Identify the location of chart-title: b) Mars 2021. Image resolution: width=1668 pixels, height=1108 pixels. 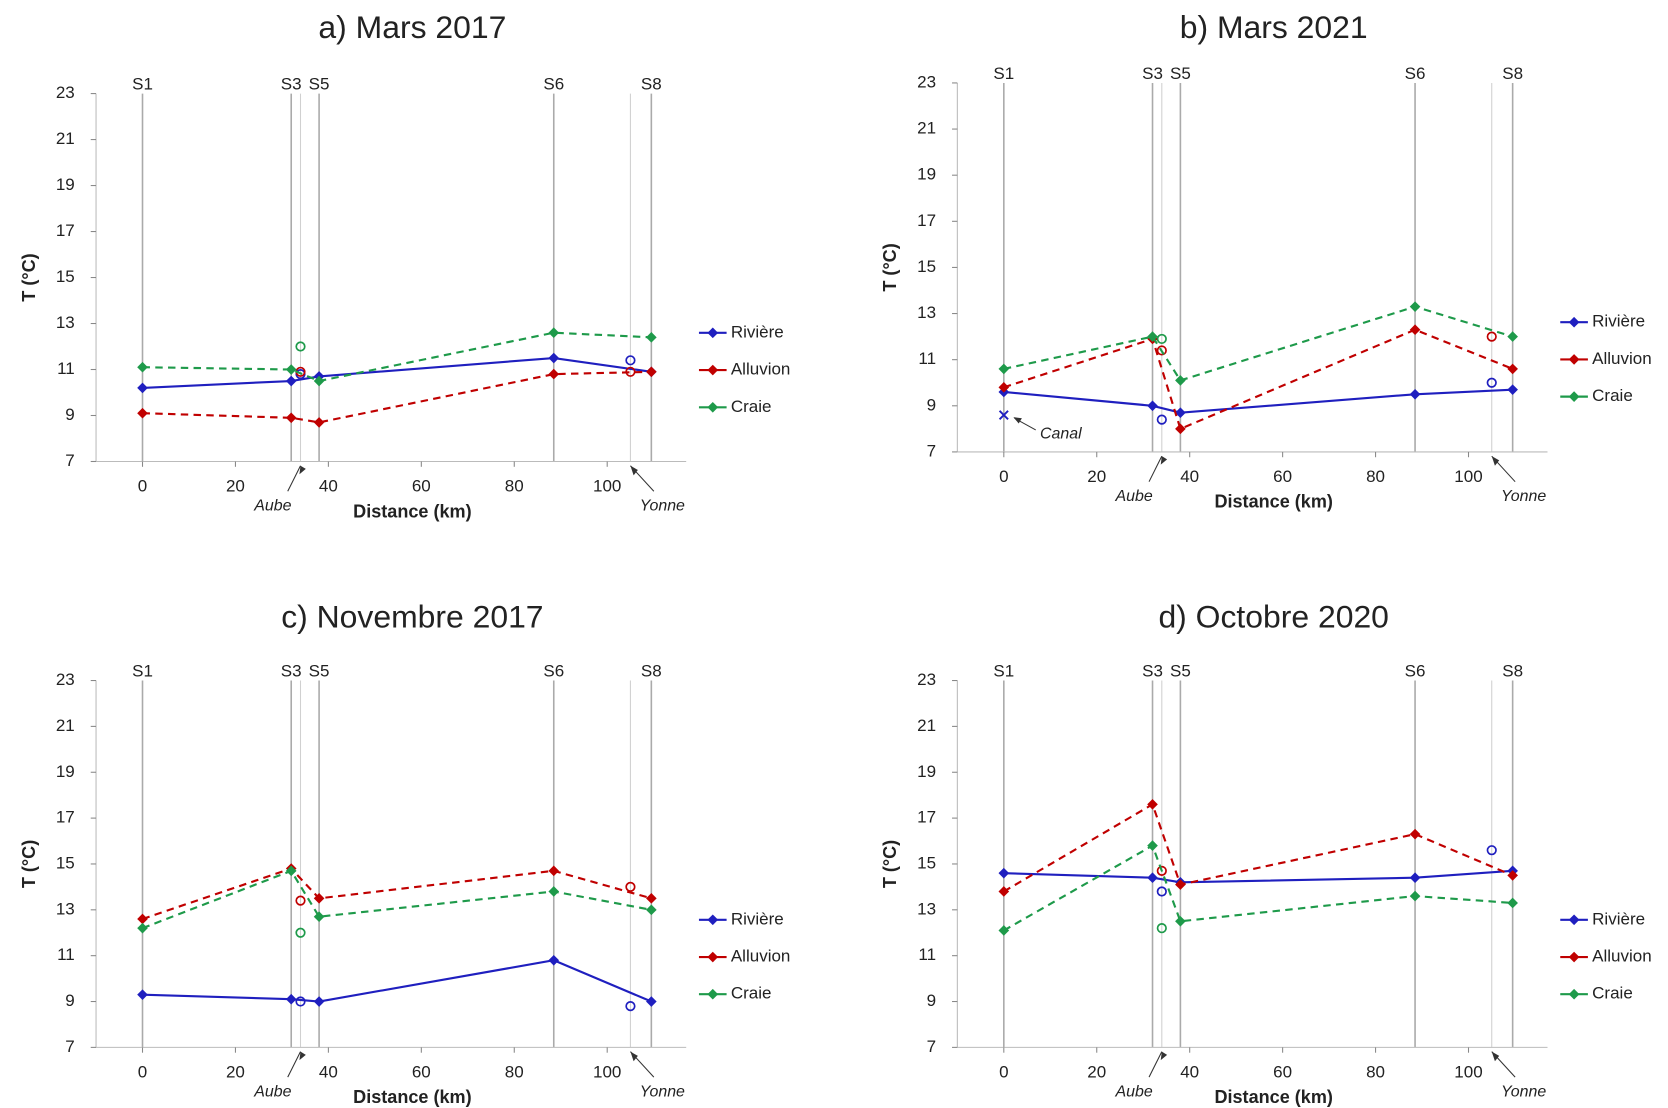
(1274, 27).